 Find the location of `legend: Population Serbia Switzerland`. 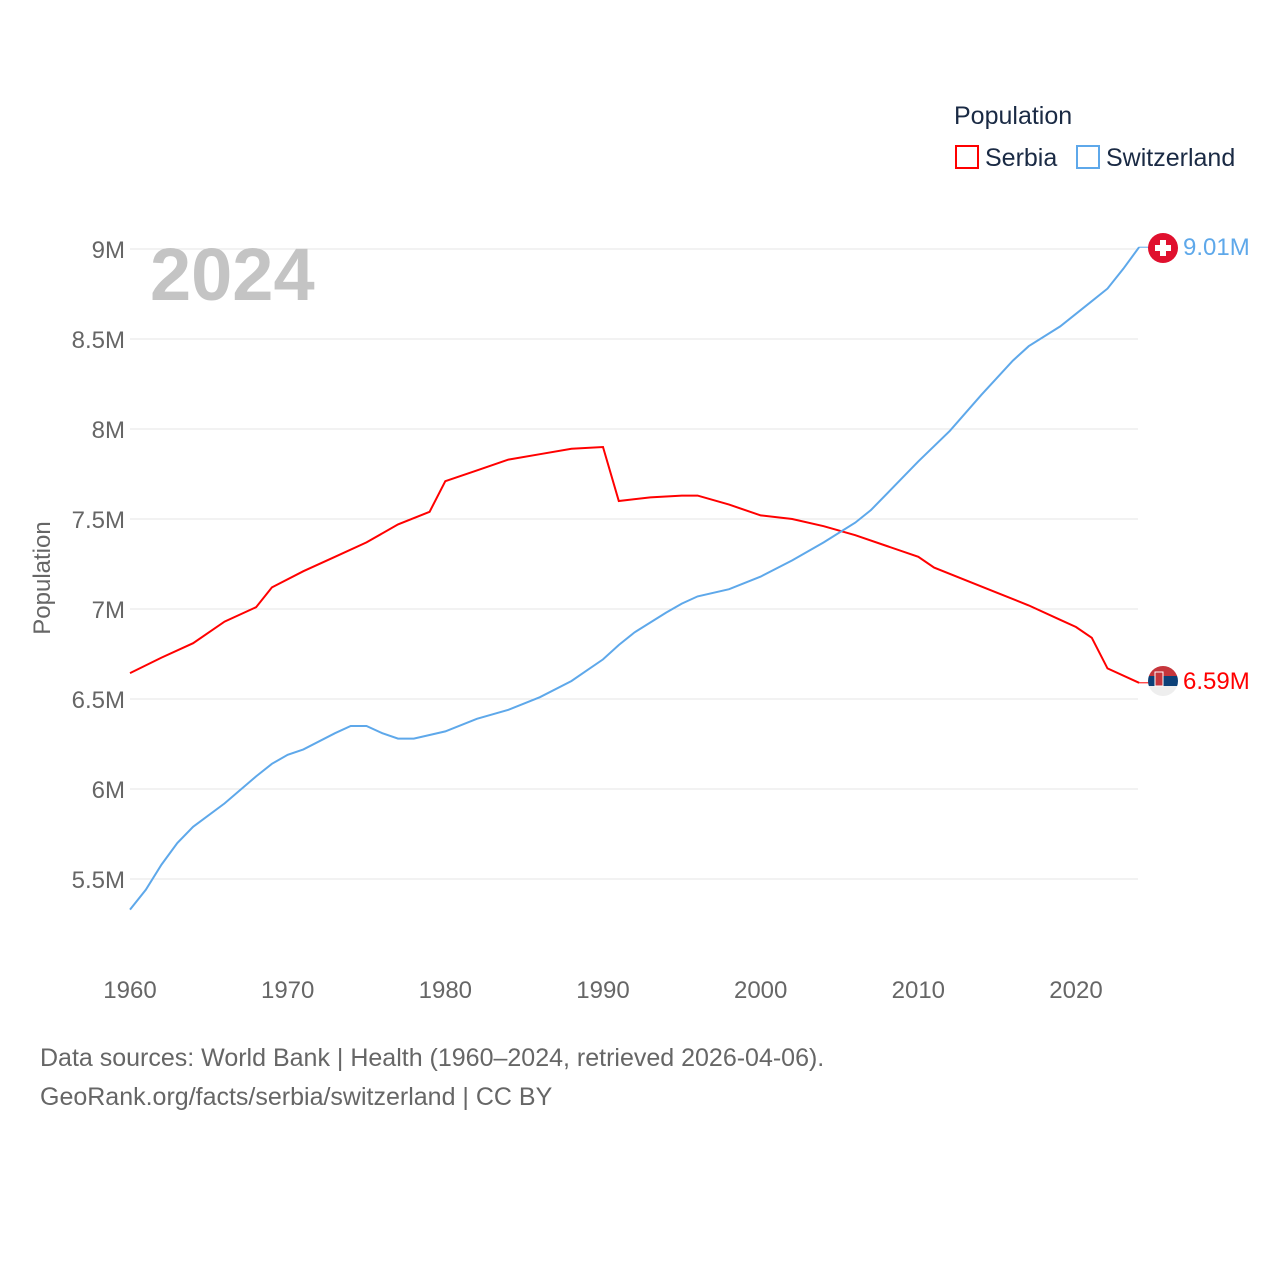

legend: Population Serbia Switzerland is located at coordinates (1094, 137).